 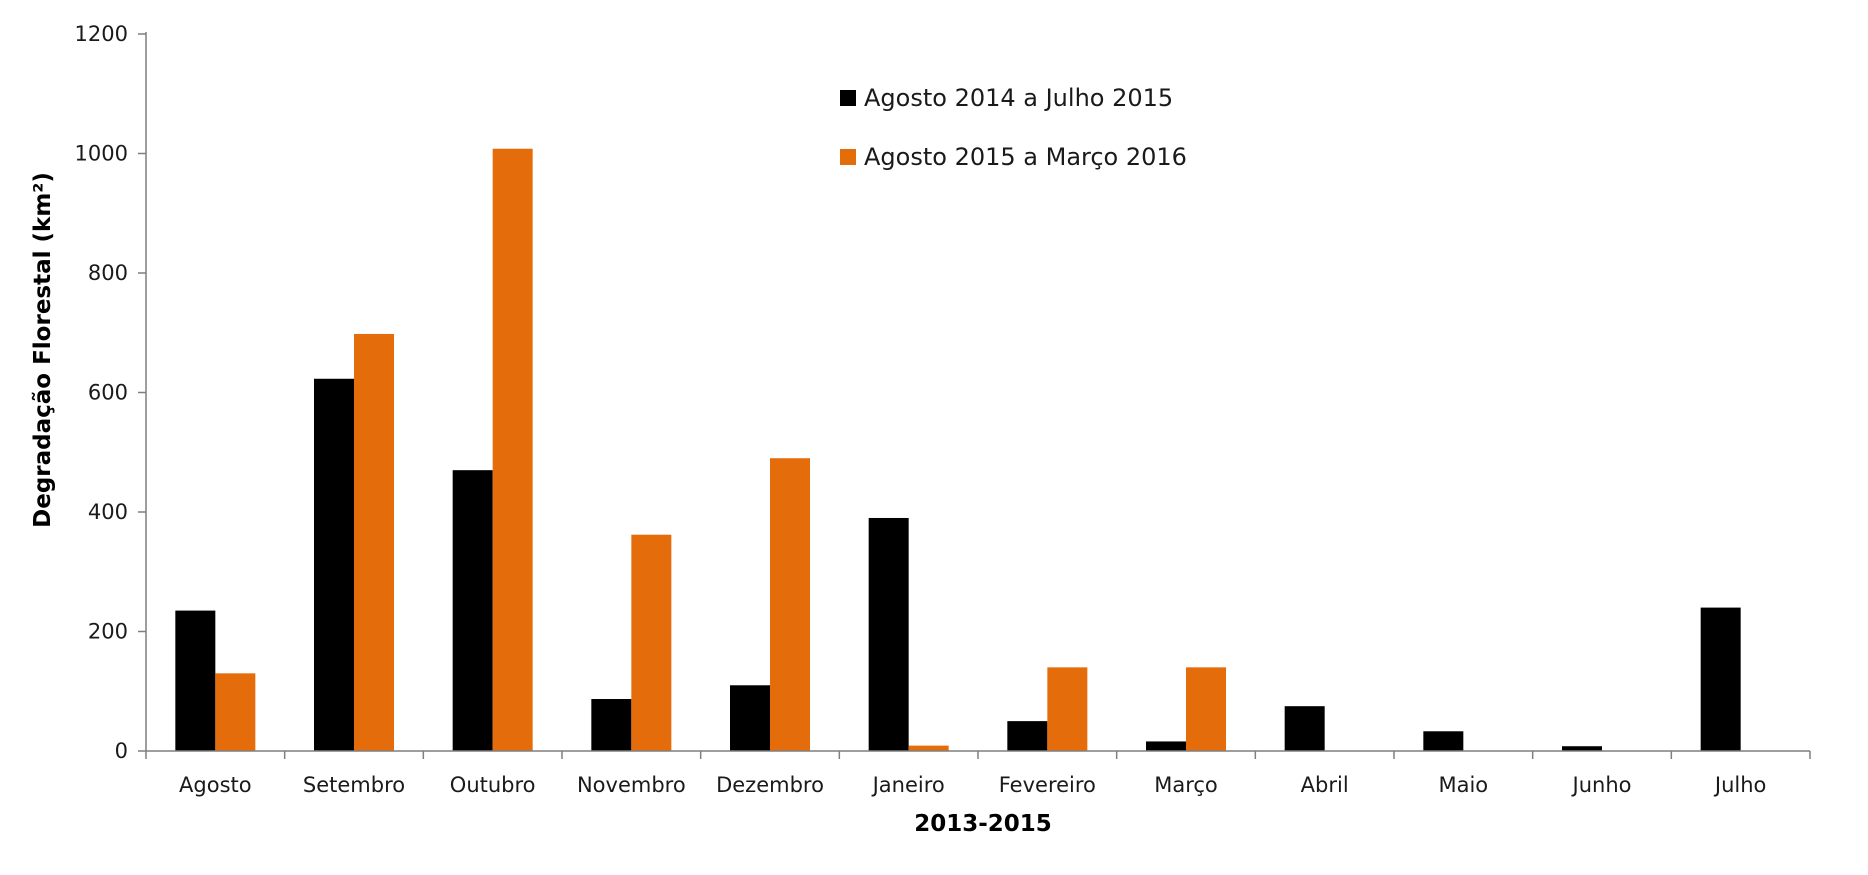 I want to click on x-tick-label: Junho, so click(x=1601, y=785).